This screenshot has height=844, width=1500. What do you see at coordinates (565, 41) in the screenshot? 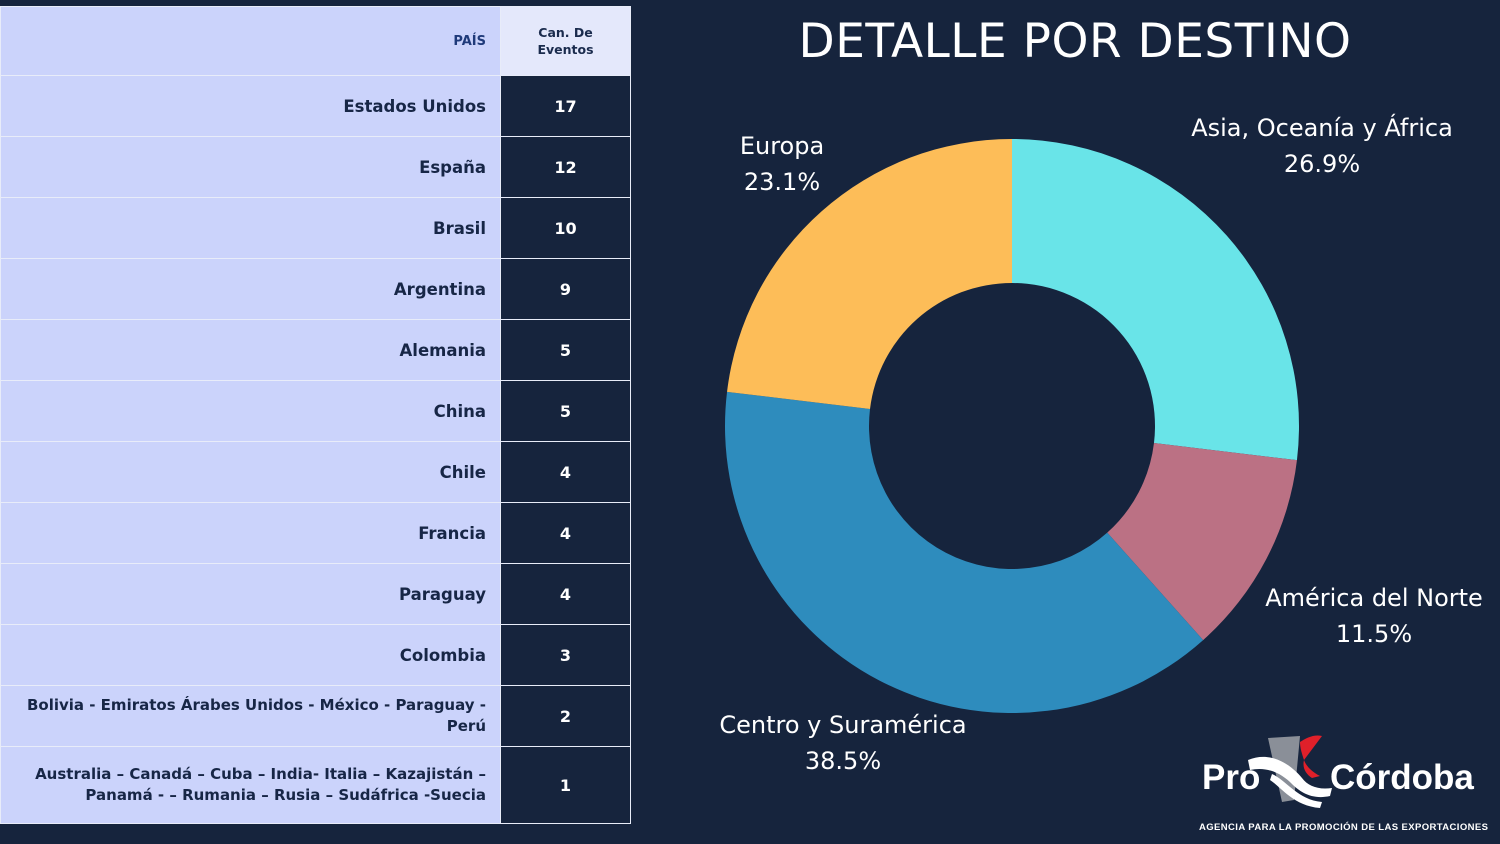
I see `header-event-count: Can. De Eventos` at bounding box center [565, 41].